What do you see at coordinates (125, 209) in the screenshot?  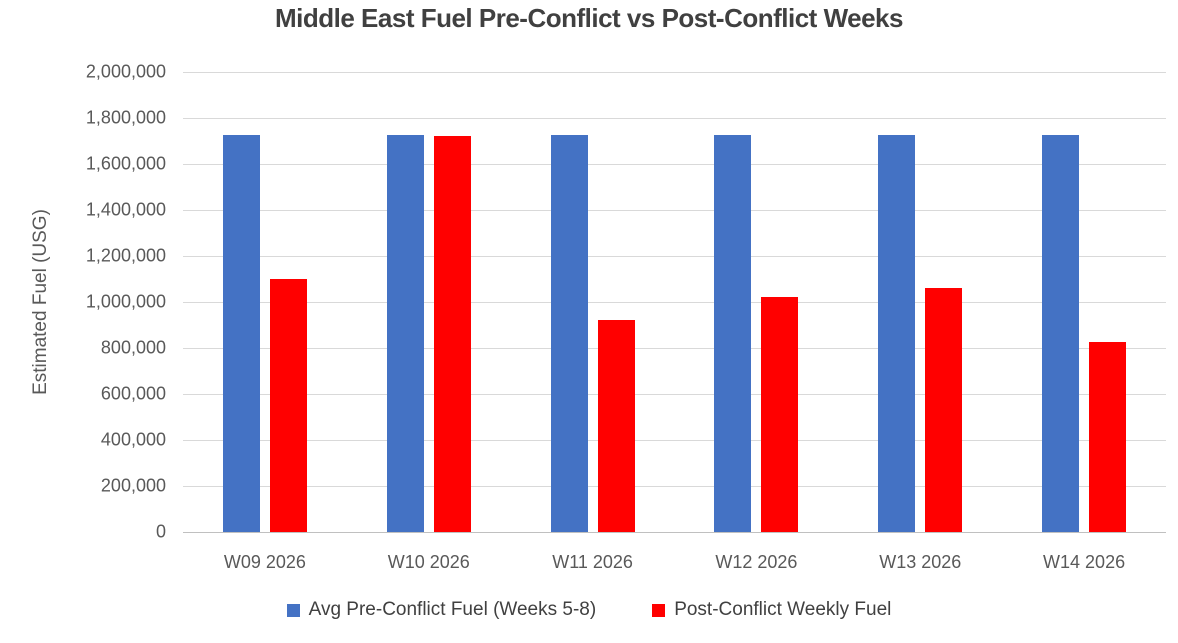 I see `y-tick-label: 1,400,000` at bounding box center [125, 209].